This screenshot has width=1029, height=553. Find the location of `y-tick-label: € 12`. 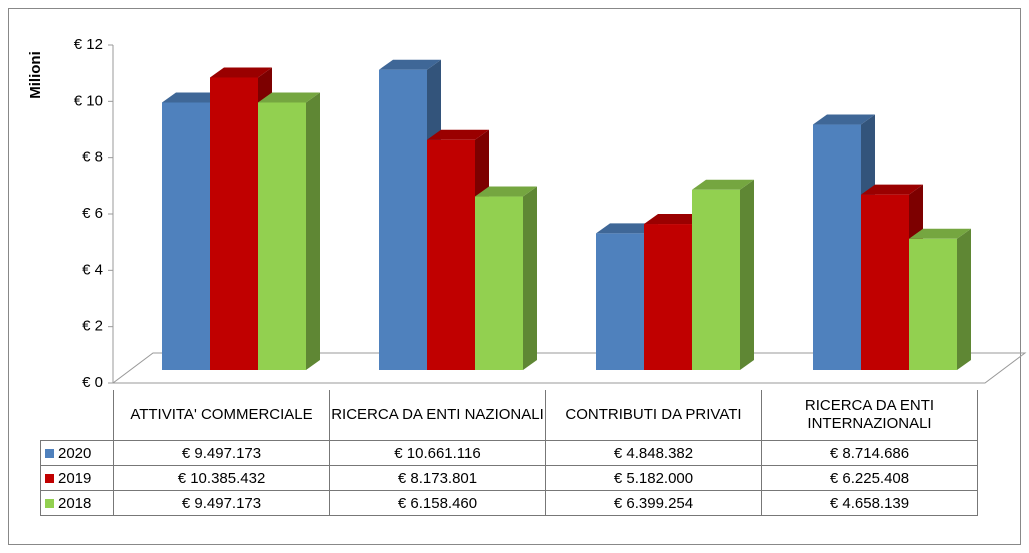

y-tick-label: € 12 is located at coordinates (88, 44).